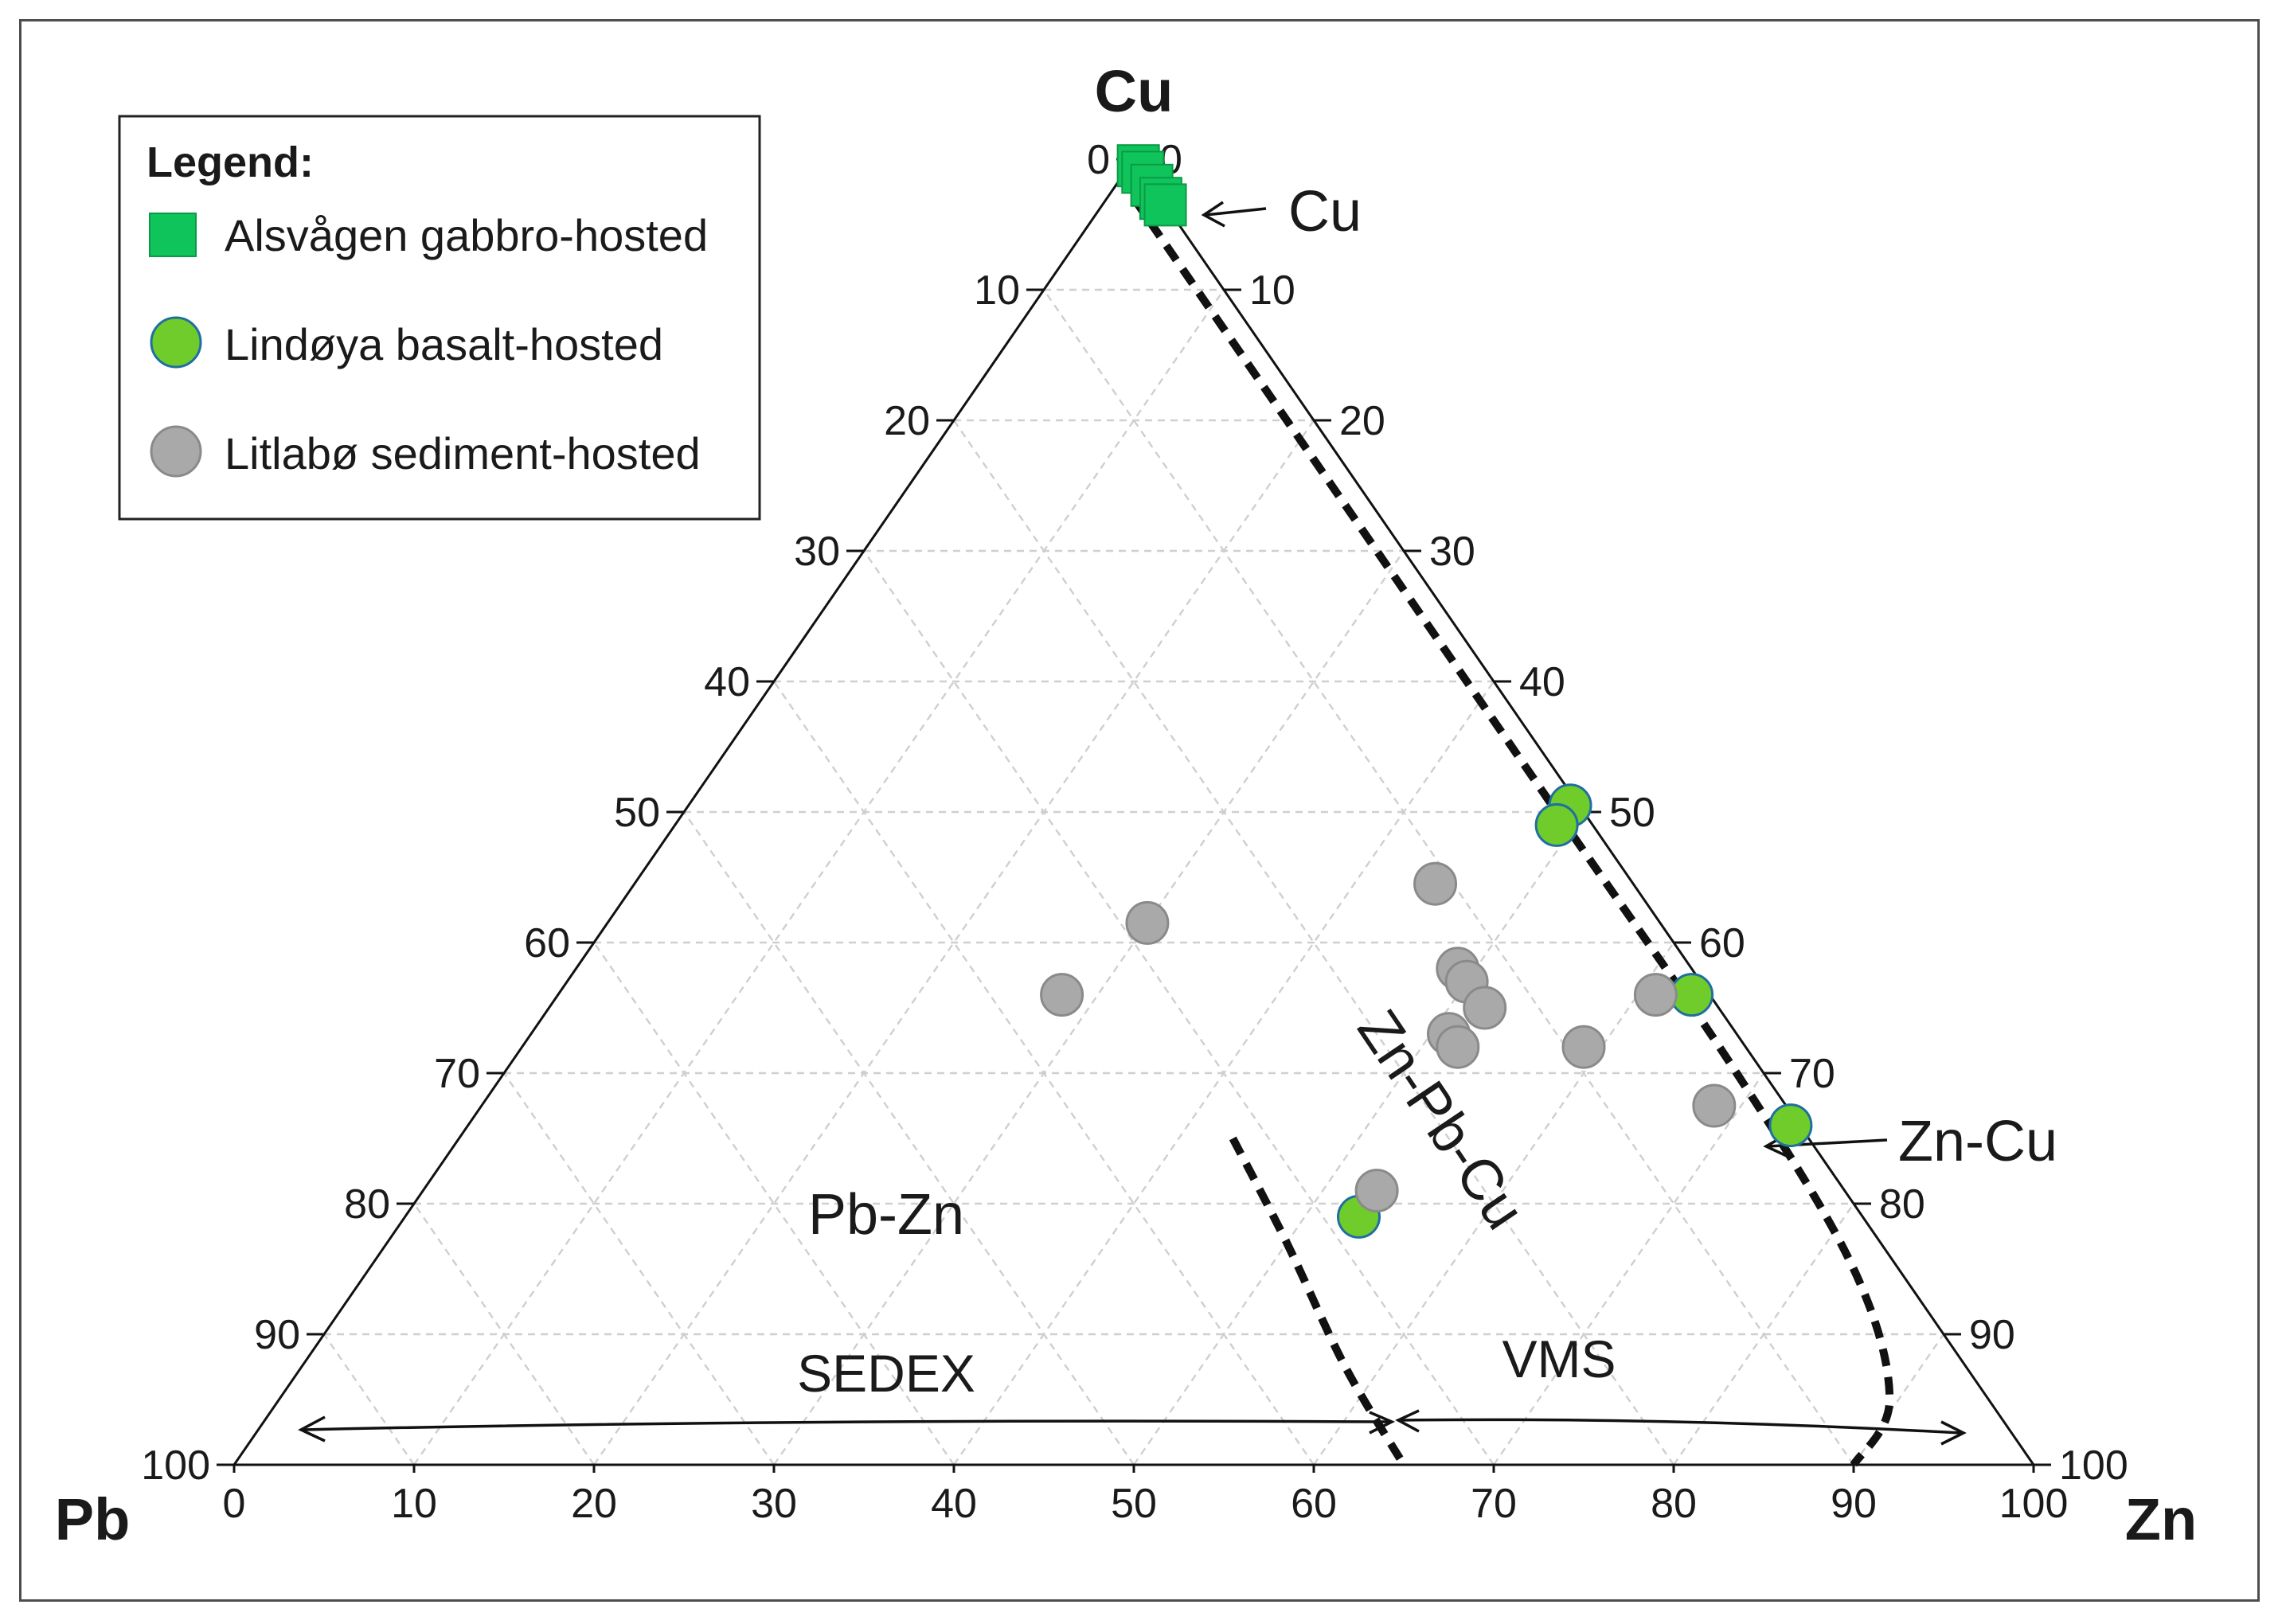 The image size is (2282, 1624). I want to click on tick-label-left: 50, so click(637, 813).